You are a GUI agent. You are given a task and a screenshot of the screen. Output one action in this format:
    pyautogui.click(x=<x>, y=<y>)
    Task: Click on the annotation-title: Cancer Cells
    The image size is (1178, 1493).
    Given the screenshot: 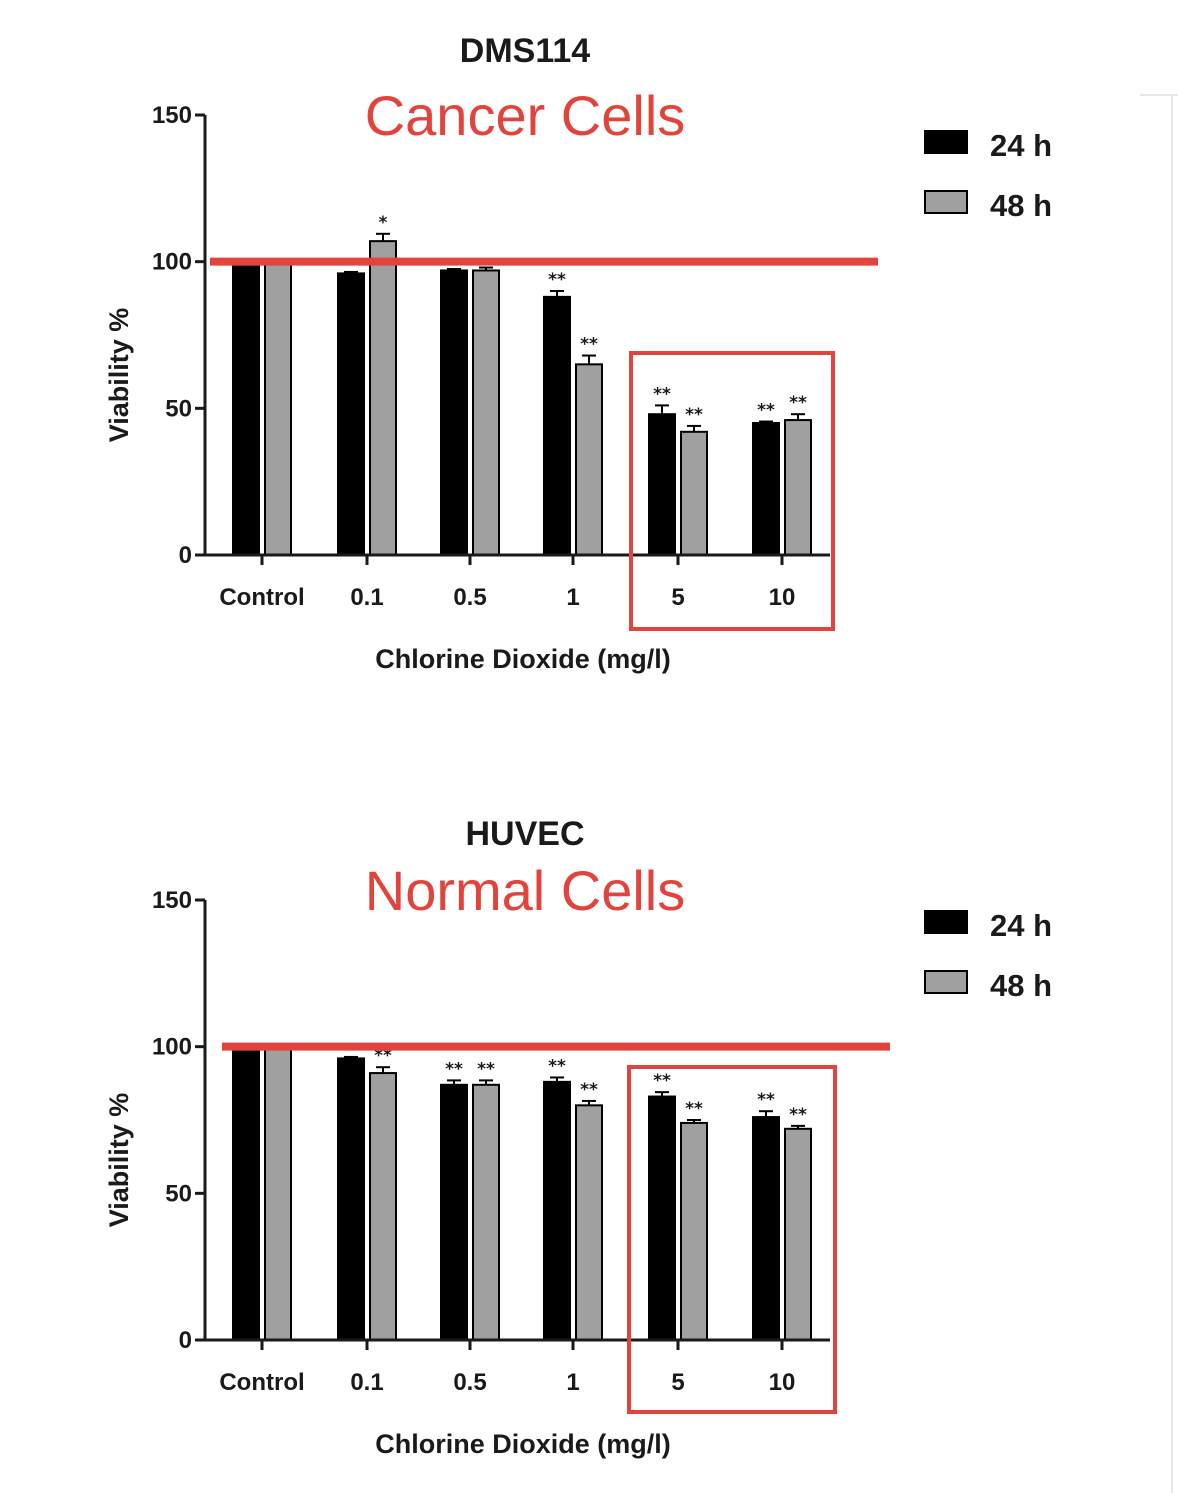 What is the action you would take?
    pyautogui.click(x=525, y=115)
    